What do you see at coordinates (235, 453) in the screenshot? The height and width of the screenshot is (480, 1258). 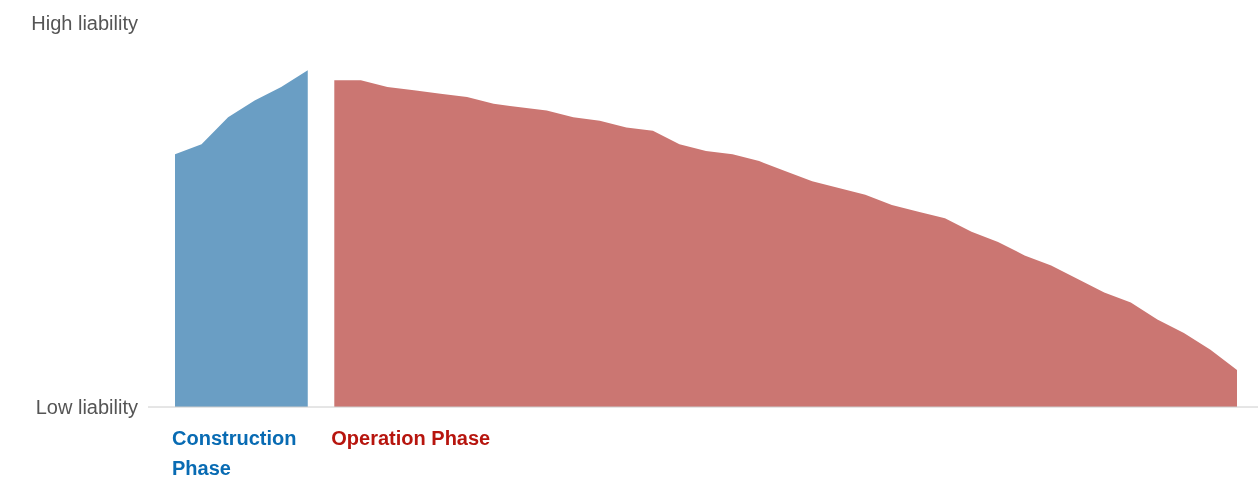 I see `series-label: Construction Phase` at bounding box center [235, 453].